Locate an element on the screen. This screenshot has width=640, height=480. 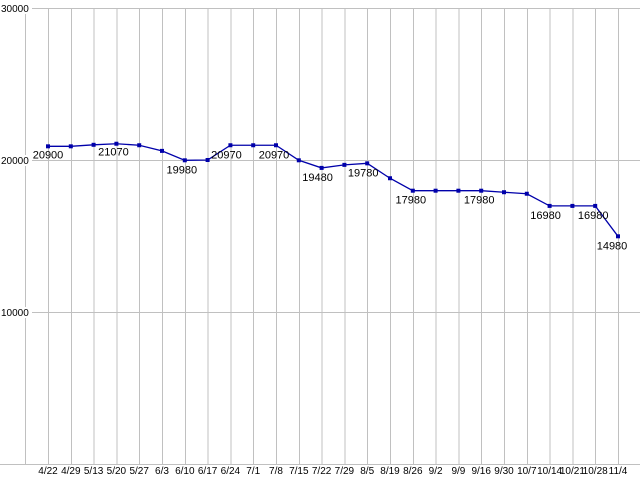
x-axis-tick-label: 6/10 is located at coordinates (185, 471).